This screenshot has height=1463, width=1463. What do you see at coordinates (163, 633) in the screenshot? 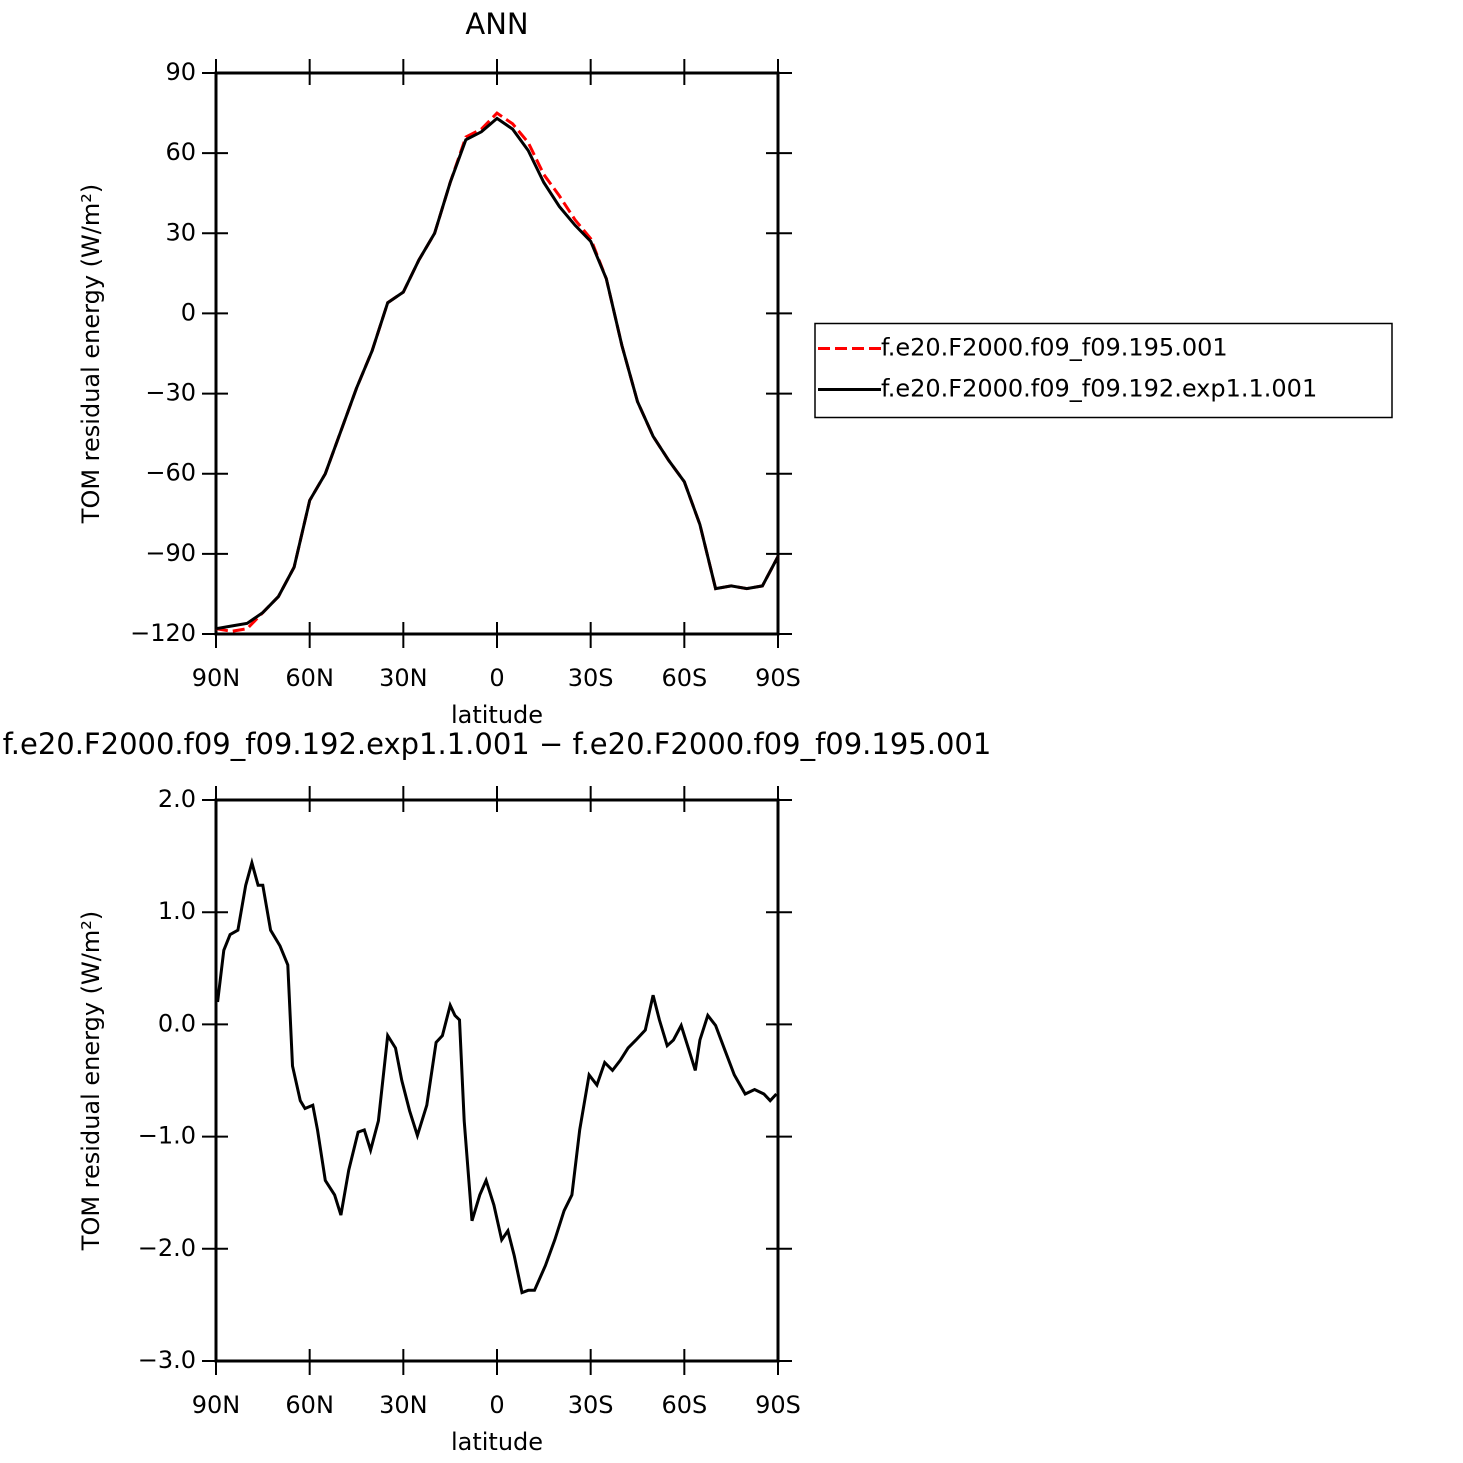
I see `y-tick-label: −120` at bounding box center [163, 633].